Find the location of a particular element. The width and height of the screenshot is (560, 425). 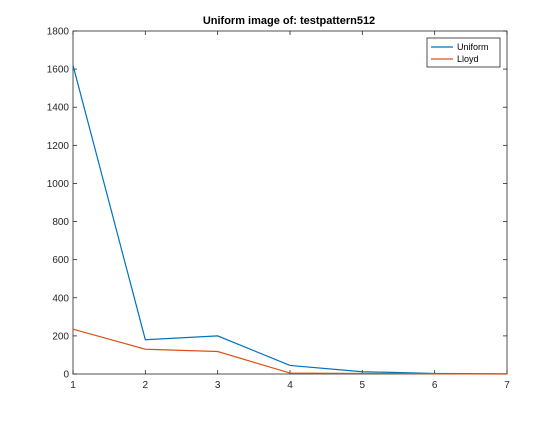

legend-label-uniform: Uniform is located at coordinates (473, 47).